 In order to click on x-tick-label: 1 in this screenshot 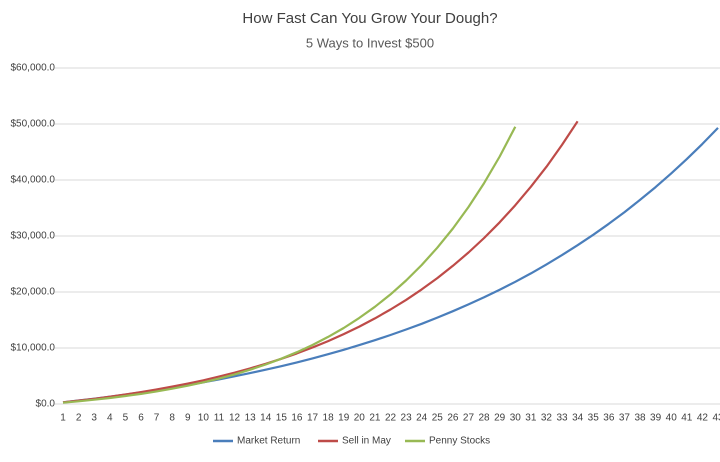, I will do `click(63, 418)`.